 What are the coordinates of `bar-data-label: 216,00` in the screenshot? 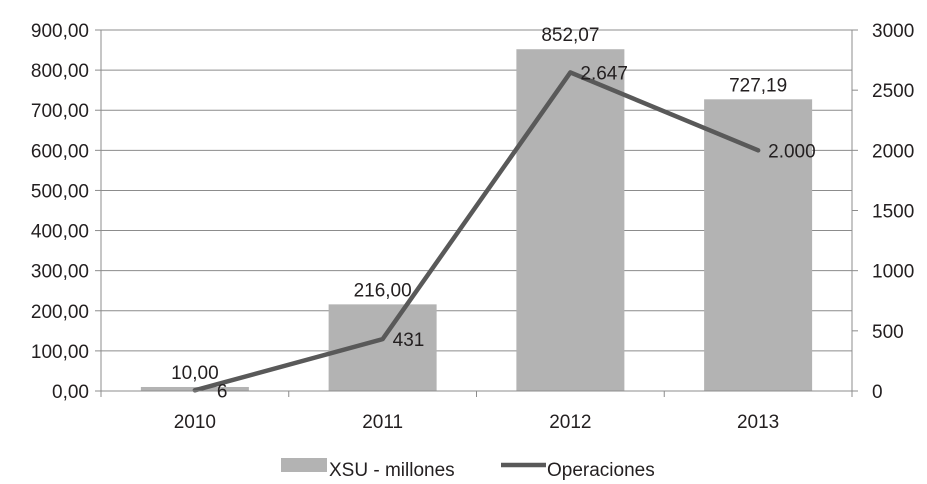 It's located at (383, 290).